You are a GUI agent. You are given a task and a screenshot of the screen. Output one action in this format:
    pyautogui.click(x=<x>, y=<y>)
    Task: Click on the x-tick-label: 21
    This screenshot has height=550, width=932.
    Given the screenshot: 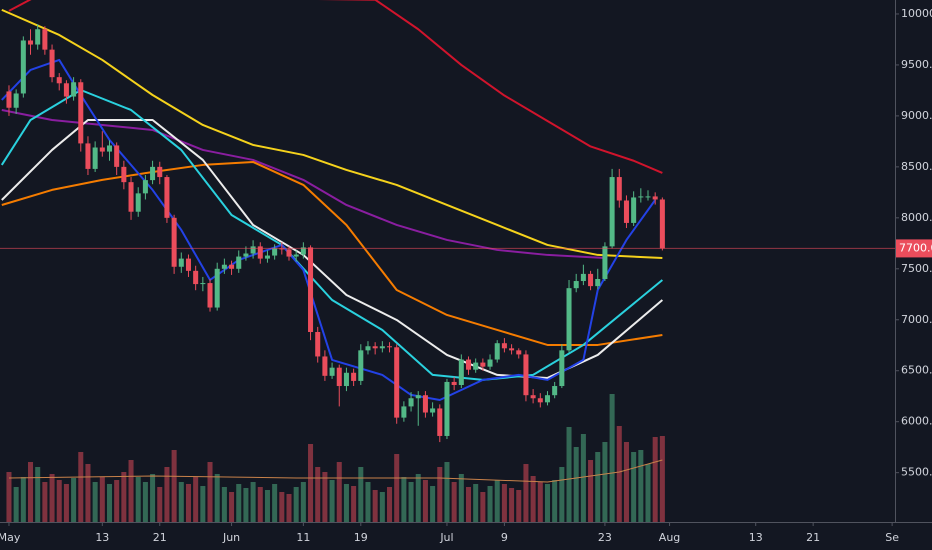 What is the action you would take?
    pyautogui.click(x=160, y=537)
    